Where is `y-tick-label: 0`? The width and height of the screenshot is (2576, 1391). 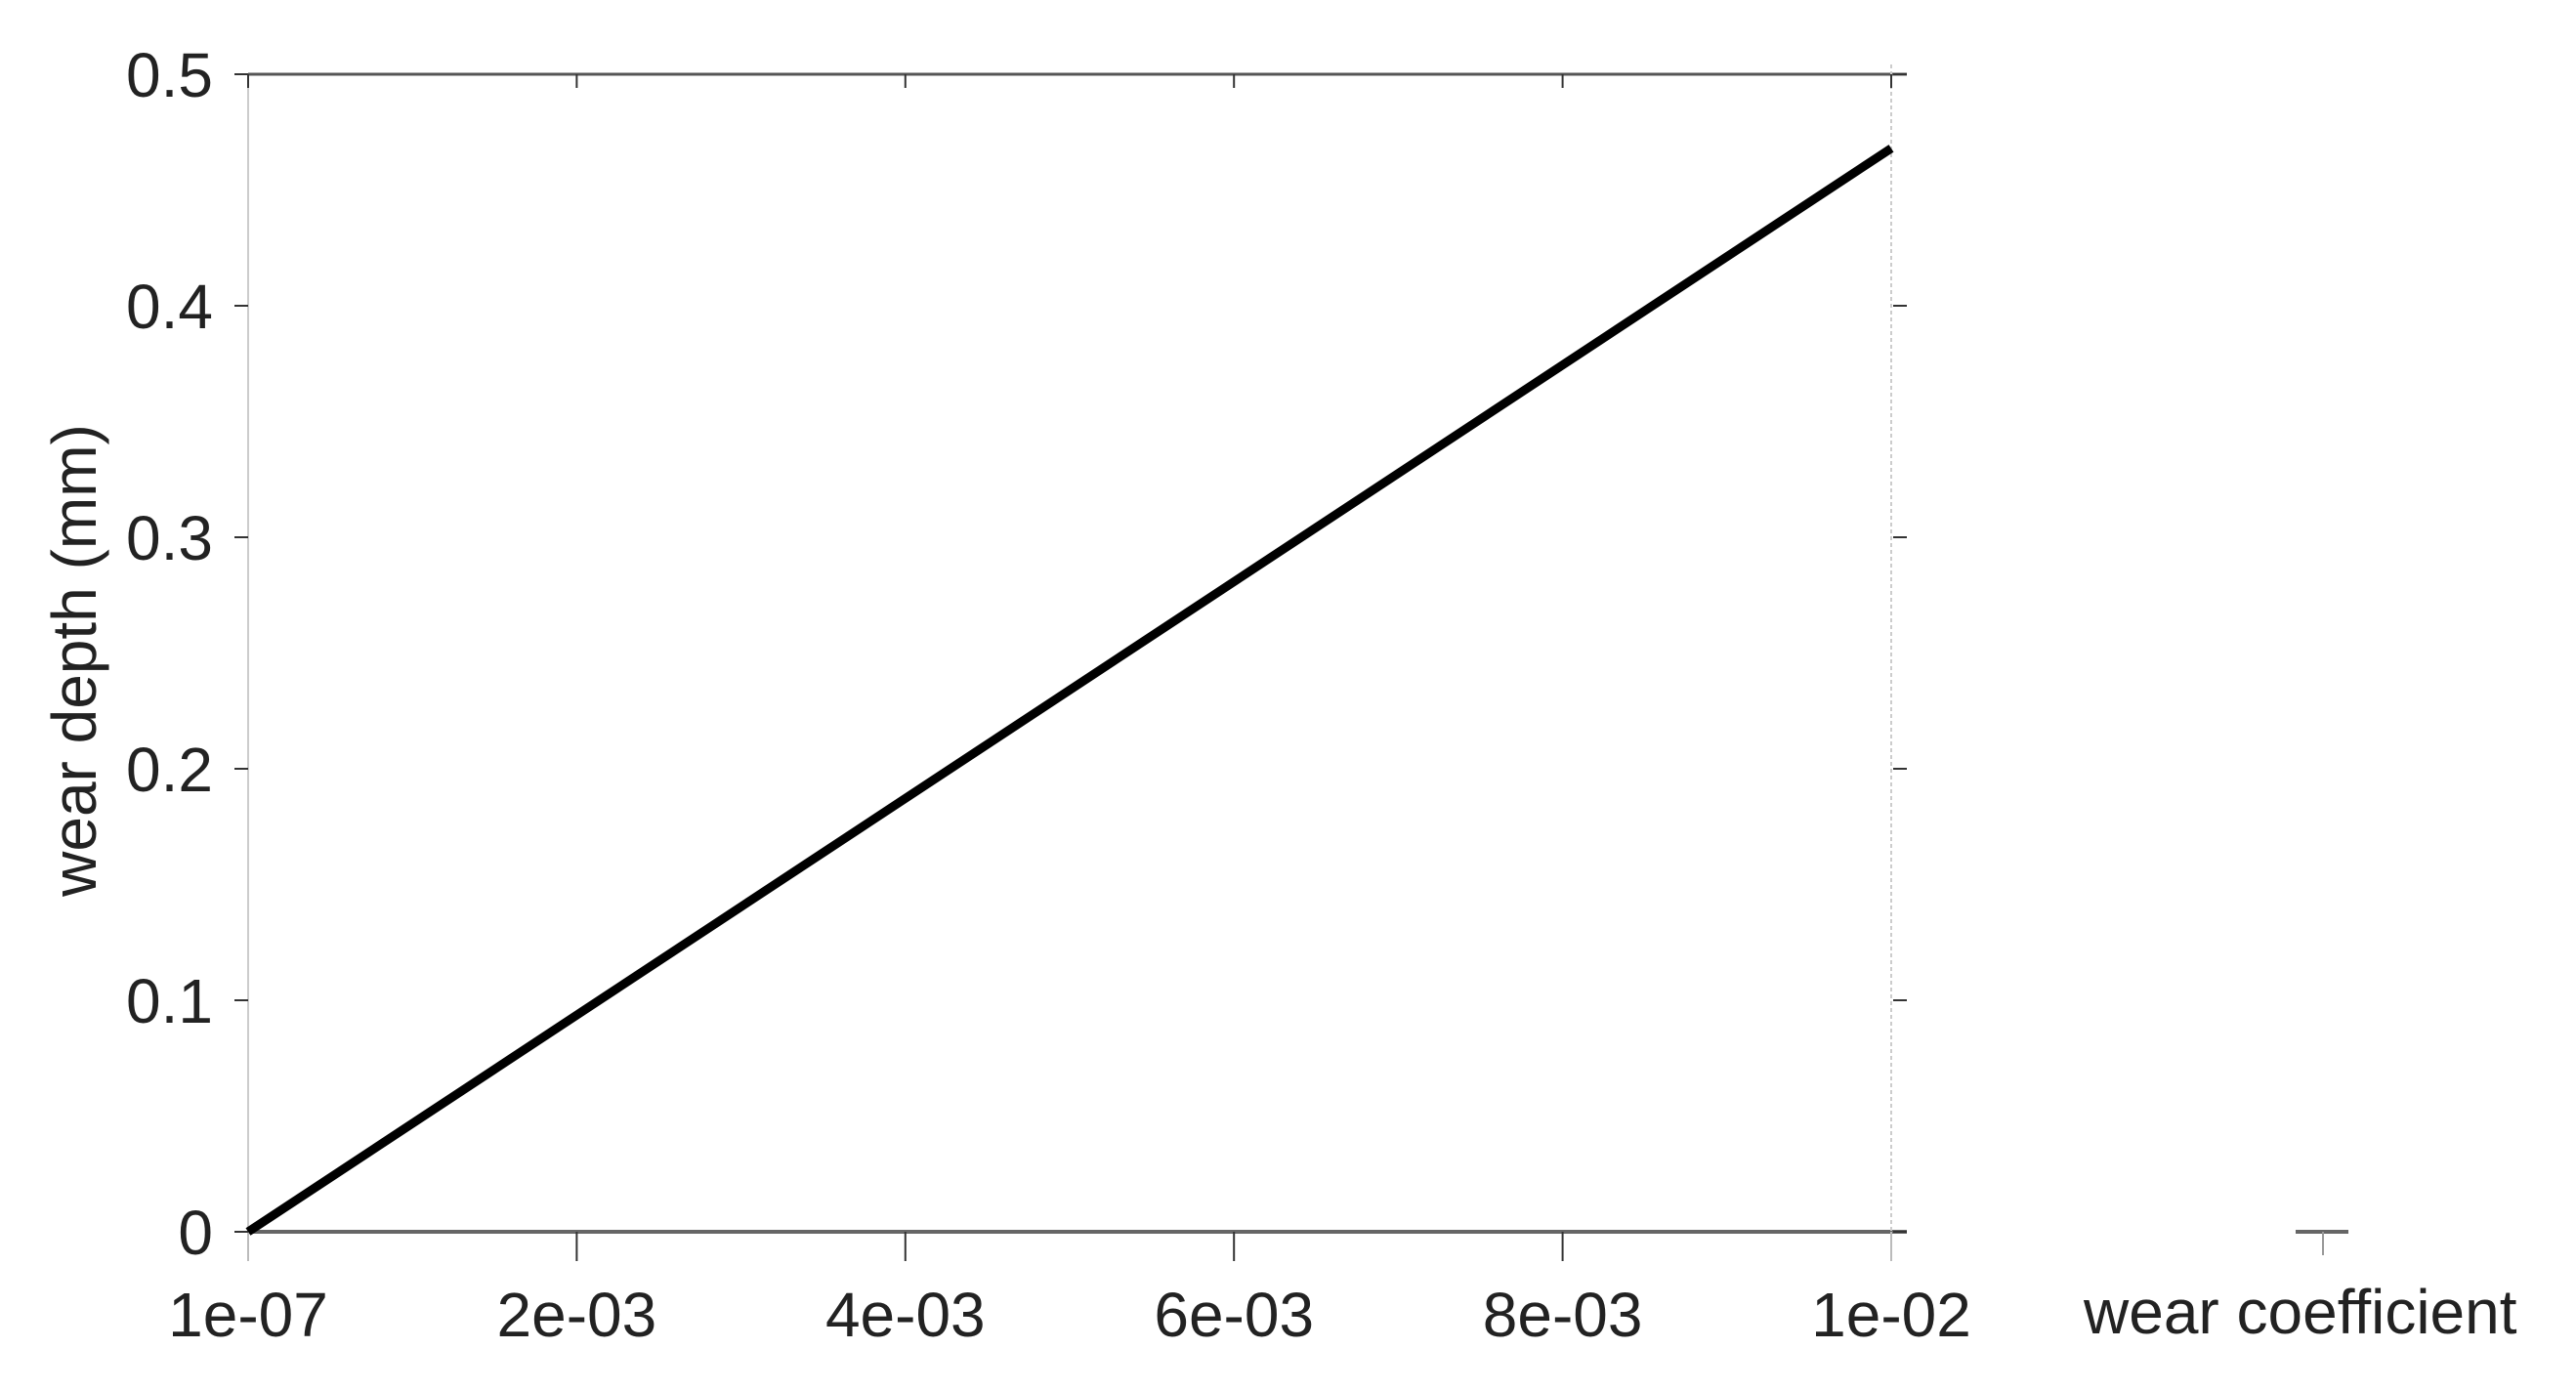
y-tick-label: 0 is located at coordinates (195, 1233).